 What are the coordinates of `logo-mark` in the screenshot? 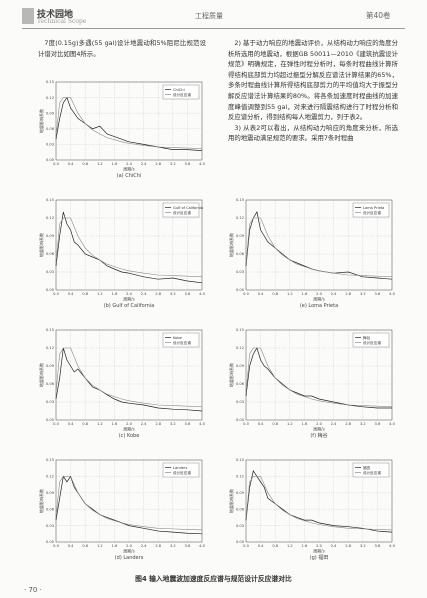 It's located at (28, 16).